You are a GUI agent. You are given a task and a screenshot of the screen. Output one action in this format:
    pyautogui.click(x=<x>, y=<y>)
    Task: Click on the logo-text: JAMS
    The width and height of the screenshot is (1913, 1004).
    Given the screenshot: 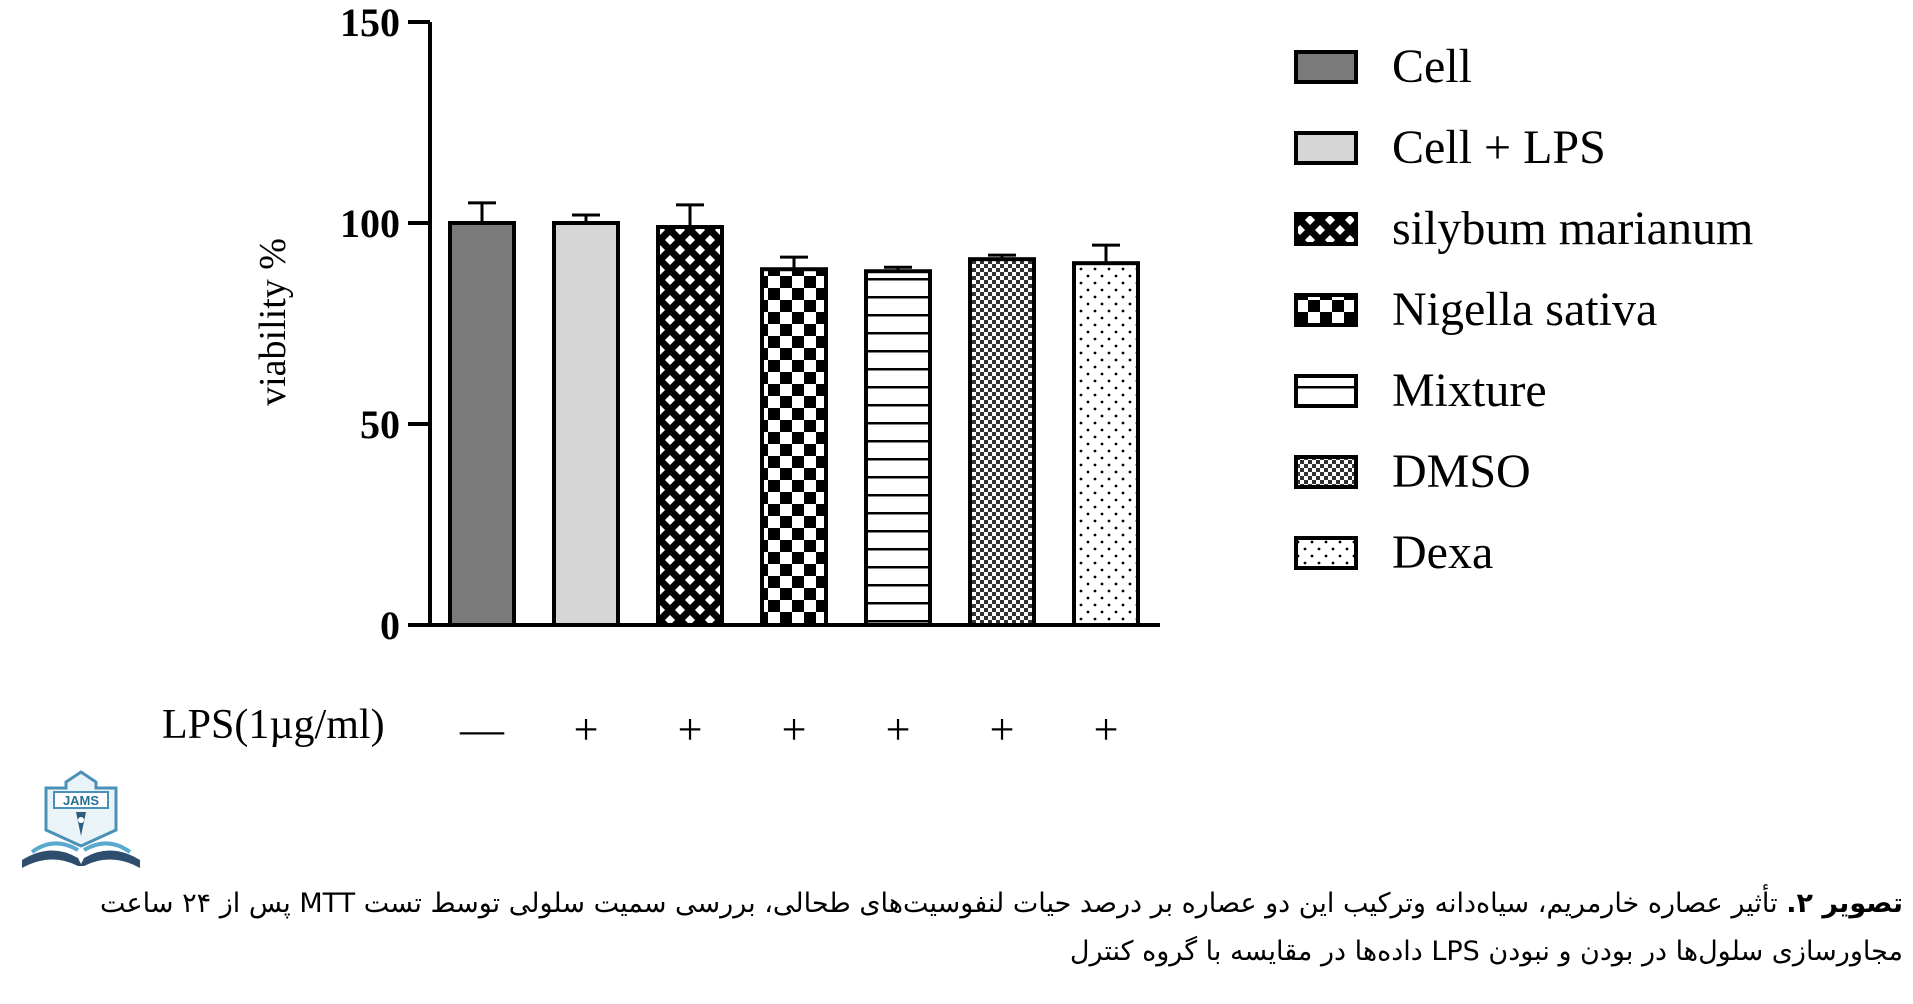 What is the action you would take?
    pyautogui.click(x=81, y=800)
    